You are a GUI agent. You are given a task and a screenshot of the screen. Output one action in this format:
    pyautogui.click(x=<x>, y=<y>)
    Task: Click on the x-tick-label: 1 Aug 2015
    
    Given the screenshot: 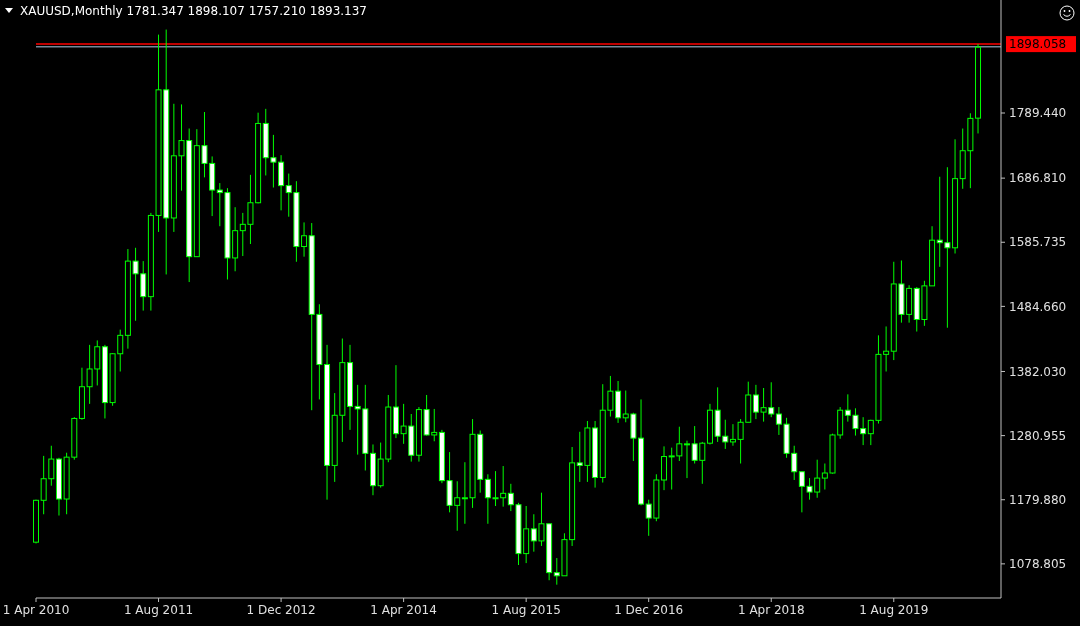 What is the action you would take?
    pyautogui.click(x=526, y=610)
    